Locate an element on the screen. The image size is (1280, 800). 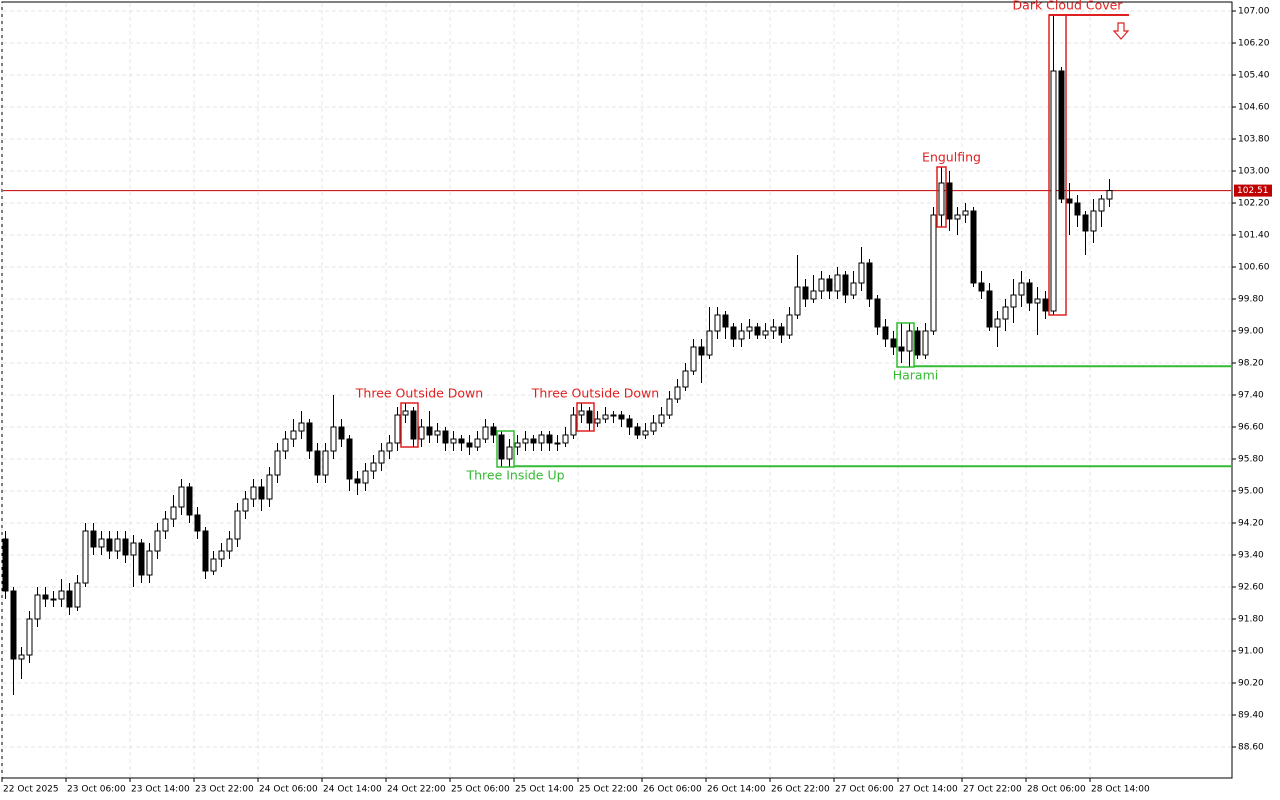
x-tick-label: 27 Oct 06:00 is located at coordinates (864, 790).